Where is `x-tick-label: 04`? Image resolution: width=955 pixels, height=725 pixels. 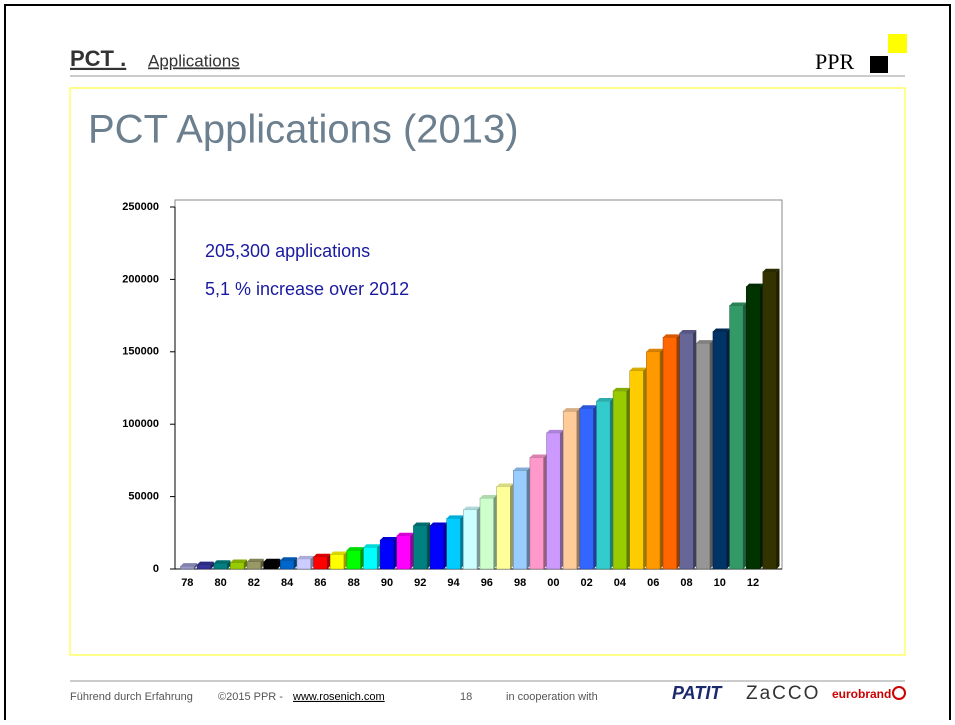 x-tick-label: 04 is located at coordinates (620, 583).